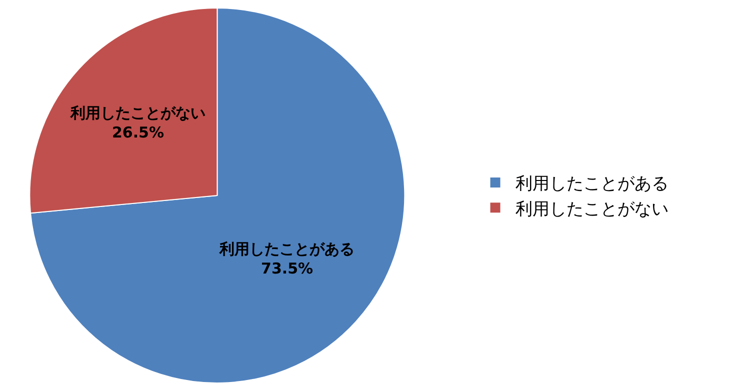  What do you see at coordinates (591, 209) in the screenshot?
I see `legend-label: 利用したことがない` at bounding box center [591, 209].